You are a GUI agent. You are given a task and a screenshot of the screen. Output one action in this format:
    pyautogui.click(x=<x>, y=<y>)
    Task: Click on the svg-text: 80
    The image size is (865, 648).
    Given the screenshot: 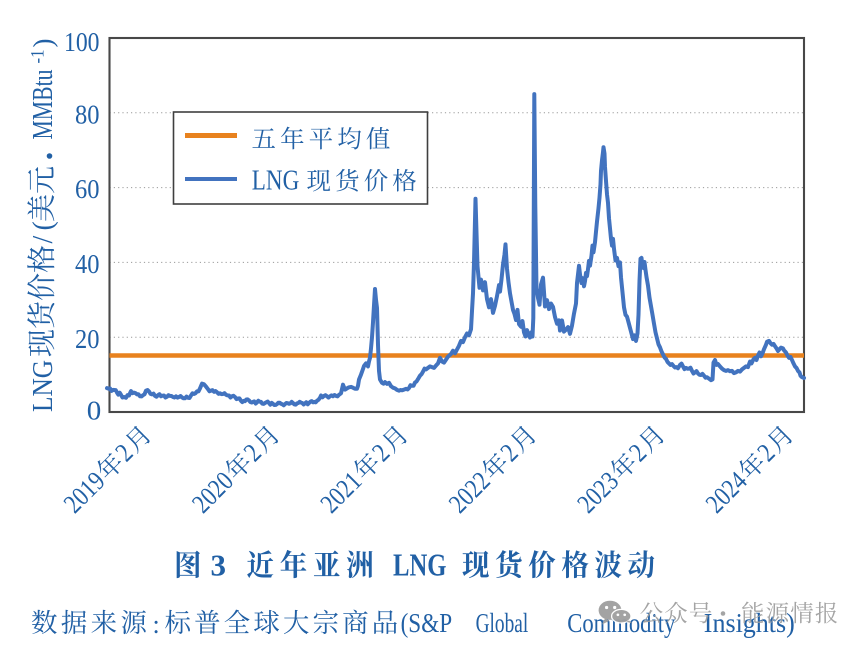 What is the action you would take?
    pyautogui.click(x=87, y=113)
    